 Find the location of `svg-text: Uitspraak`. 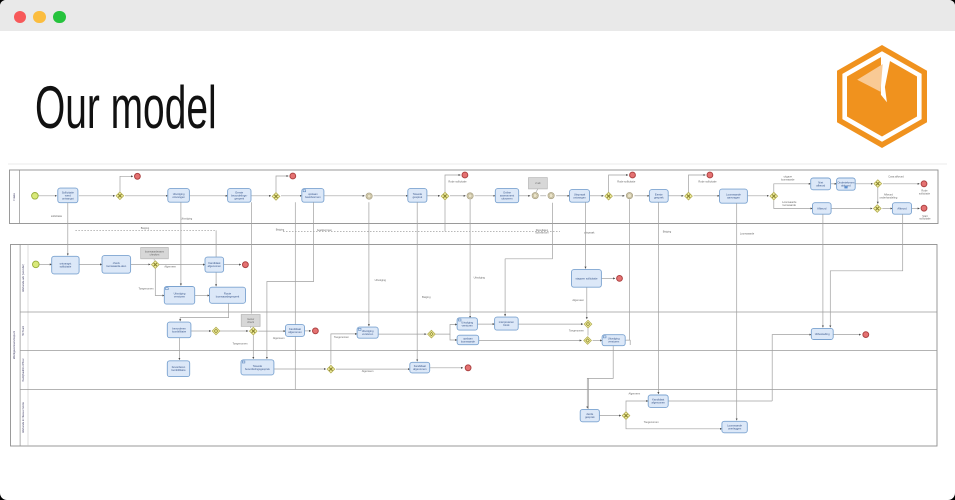

svg-text: Uitspraak is located at coordinates (580, 194).